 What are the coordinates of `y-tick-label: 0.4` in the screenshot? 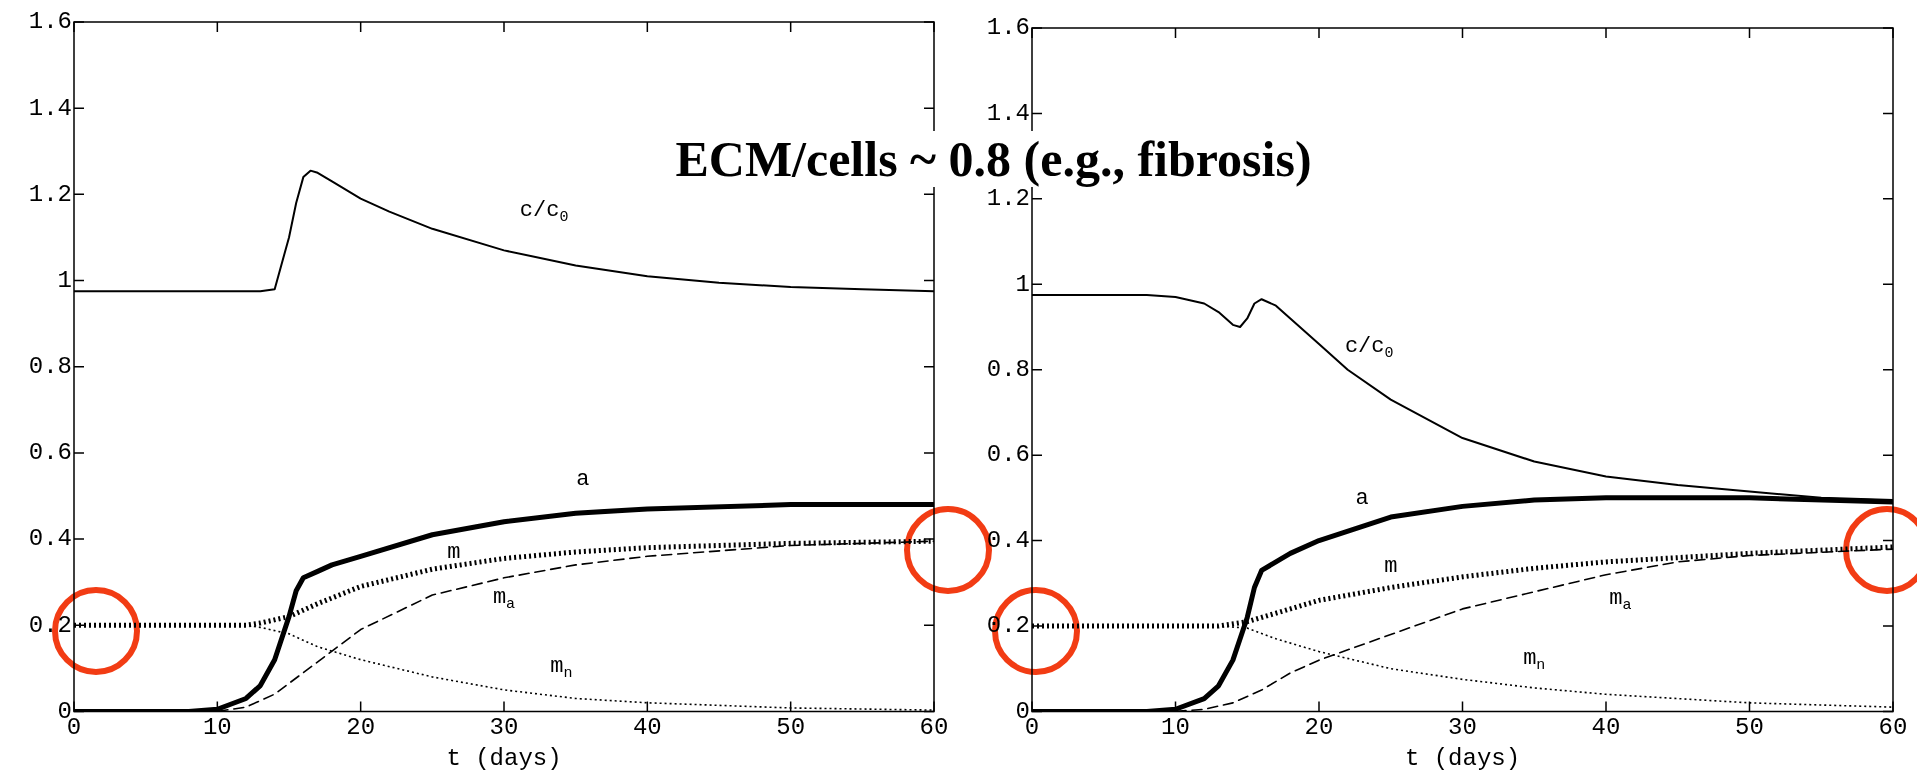 It's located at (50, 539).